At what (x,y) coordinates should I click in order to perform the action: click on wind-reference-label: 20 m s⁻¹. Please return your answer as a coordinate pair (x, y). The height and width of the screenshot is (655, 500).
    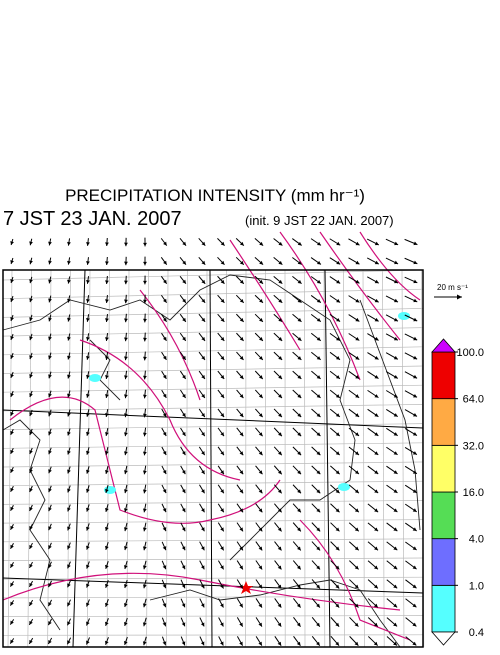
    Looking at the image, I should click on (452, 287).